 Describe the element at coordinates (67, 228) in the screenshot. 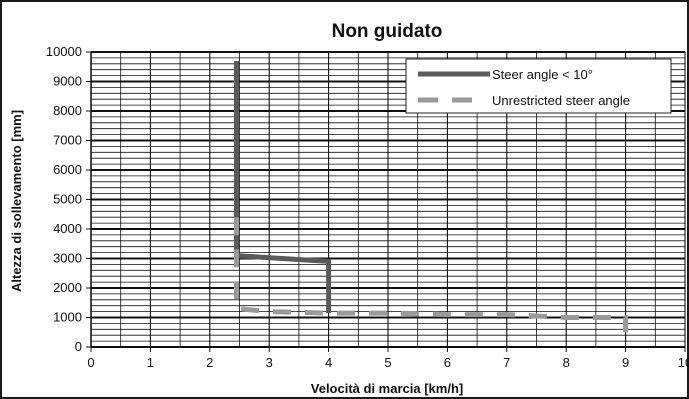

I see `y-tick-label: 4000` at that location.